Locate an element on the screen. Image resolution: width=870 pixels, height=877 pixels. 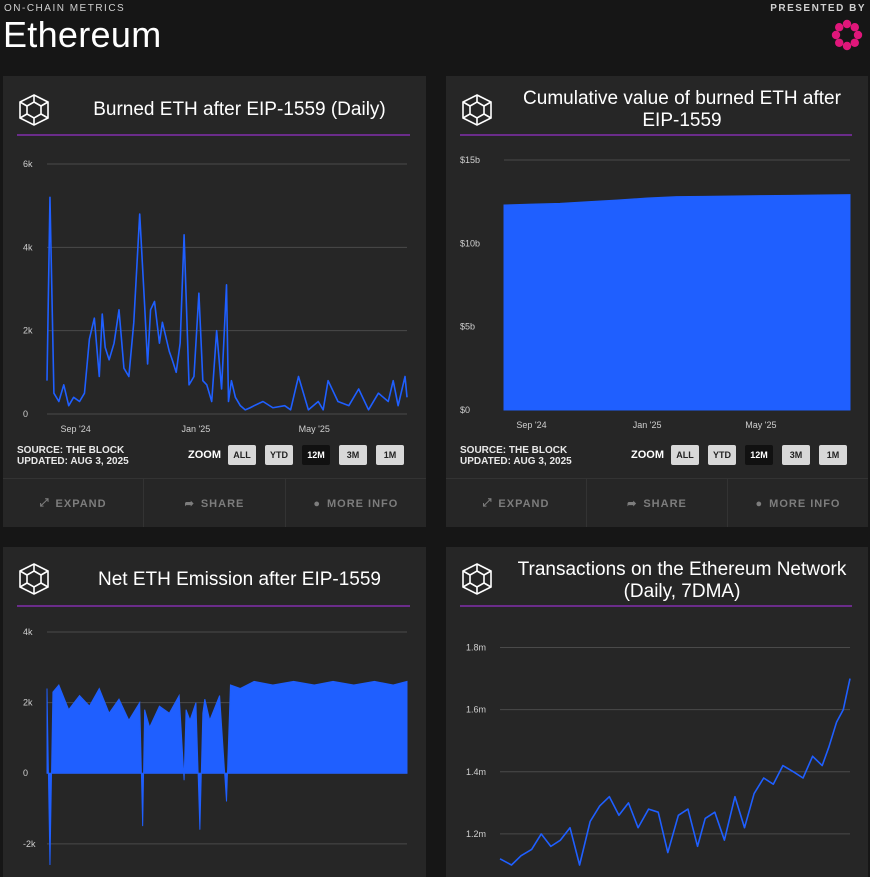
y-tick-label: $10b is located at coordinates (470, 243).